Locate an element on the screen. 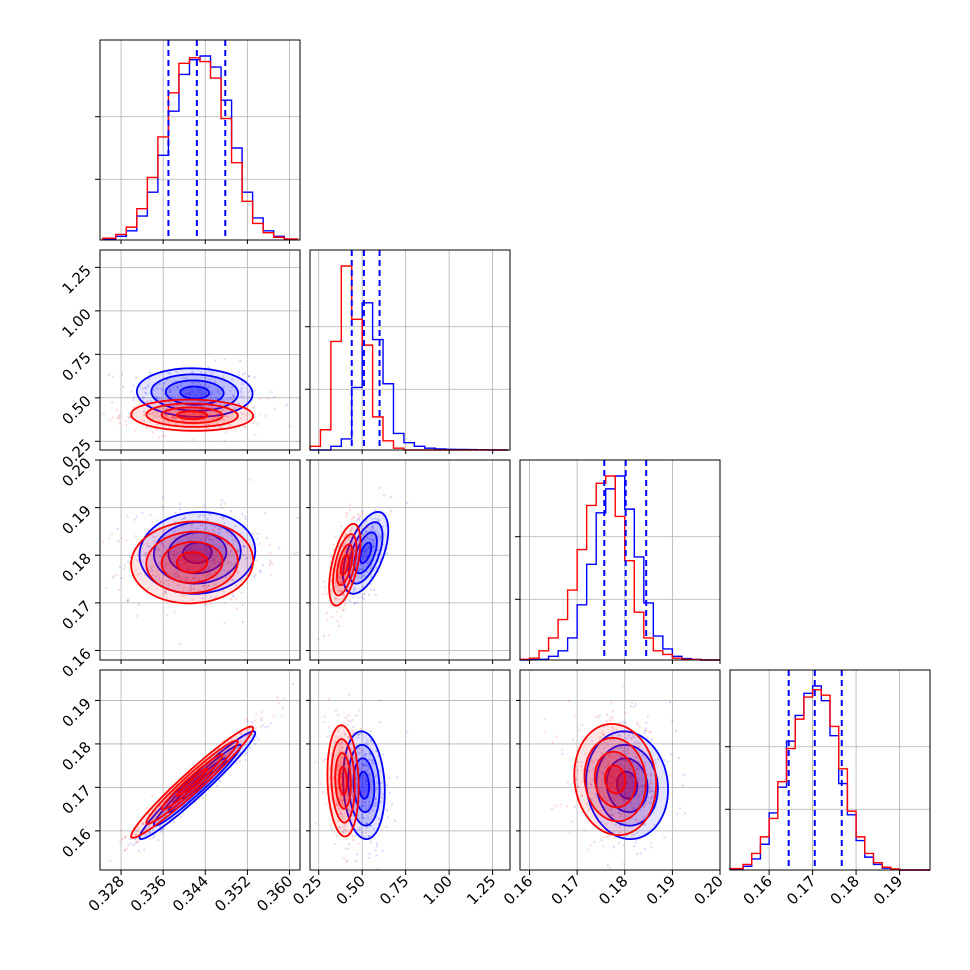  density-band is located at coordinates (343, 781).